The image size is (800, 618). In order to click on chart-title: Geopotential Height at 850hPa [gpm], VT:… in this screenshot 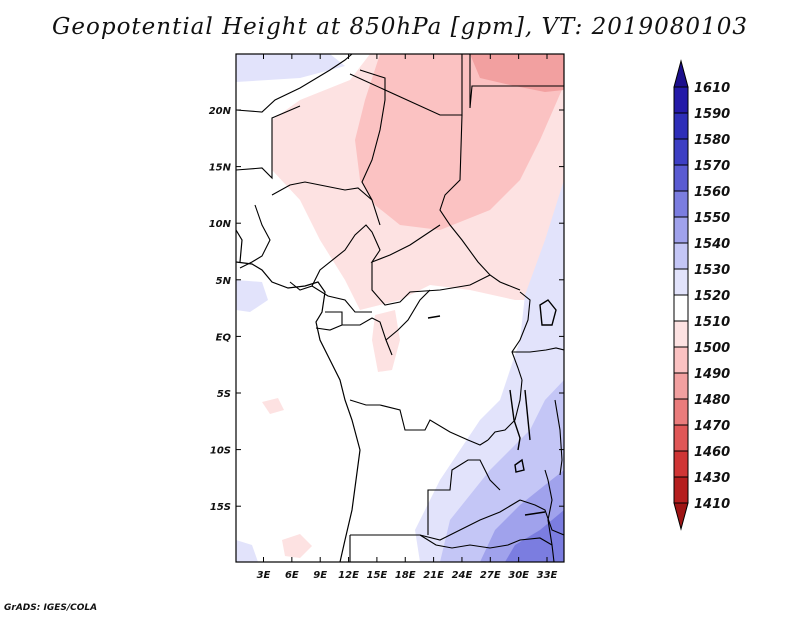, I will do `click(400, 27)`.